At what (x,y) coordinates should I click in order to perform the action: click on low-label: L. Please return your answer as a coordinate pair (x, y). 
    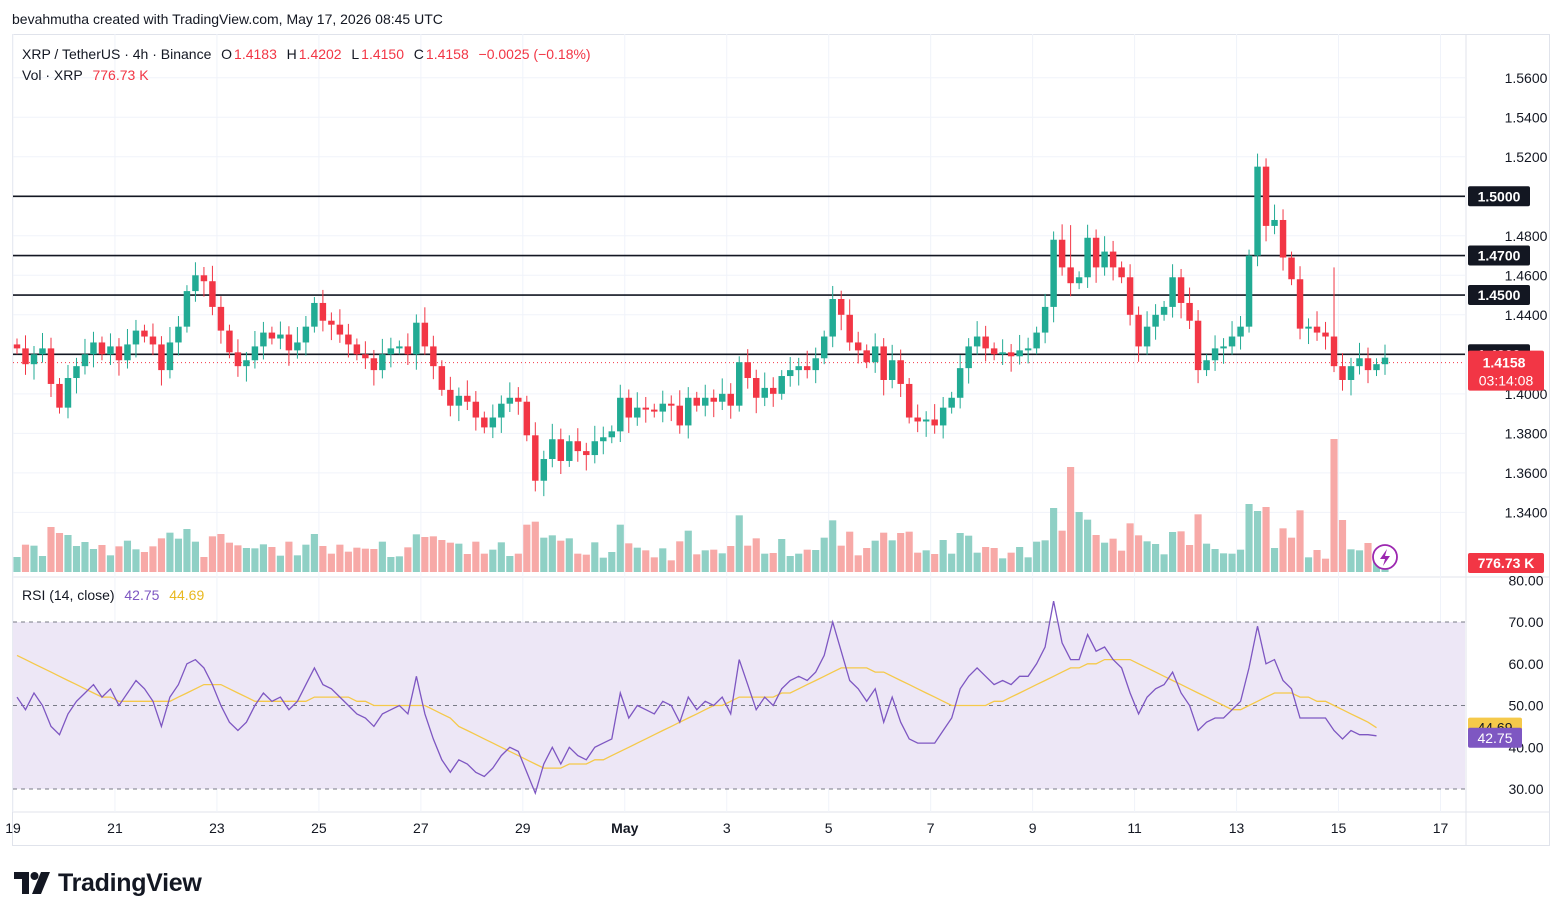
    Looking at the image, I should click on (355, 54).